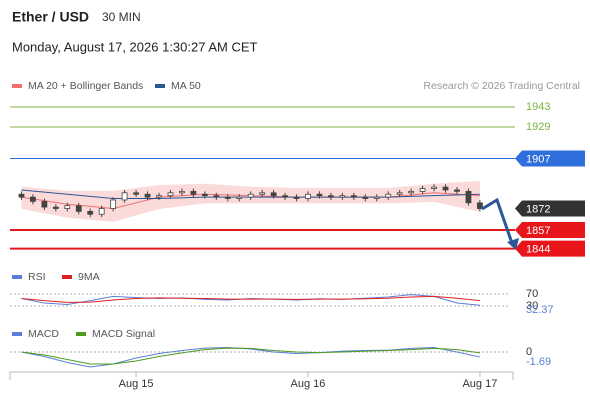 The width and height of the screenshot is (590, 400). What do you see at coordinates (538, 231) in the screenshot?
I see `level-label: 1857` at bounding box center [538, 231].